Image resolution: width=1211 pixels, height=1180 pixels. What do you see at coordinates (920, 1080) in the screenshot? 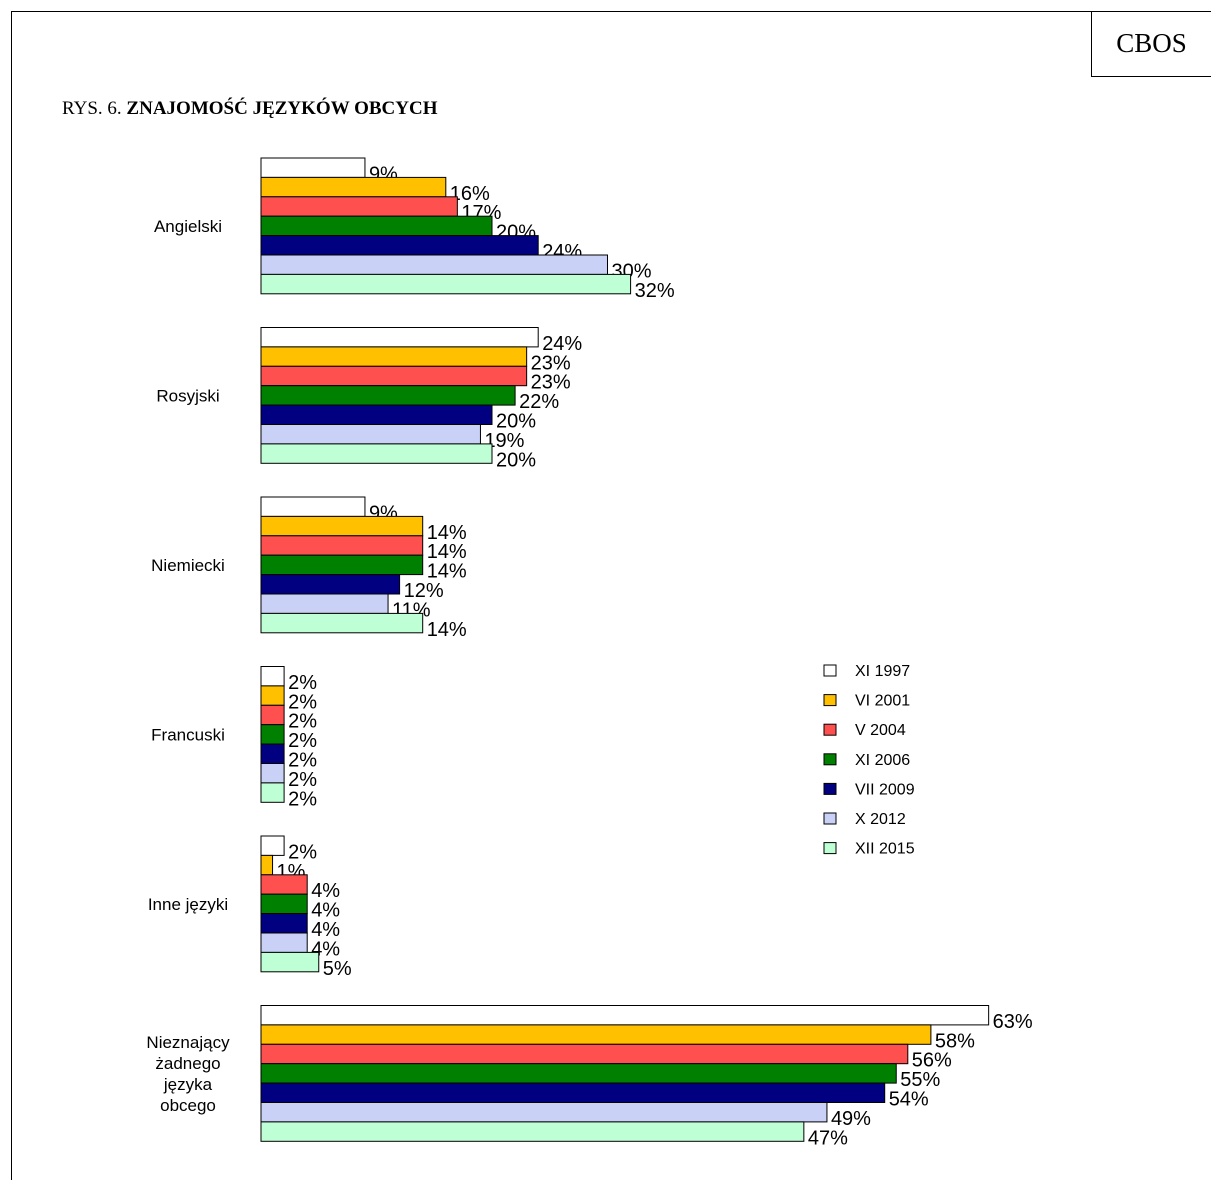
I see `data-label: 55%` at bounding box center [920, 1080].